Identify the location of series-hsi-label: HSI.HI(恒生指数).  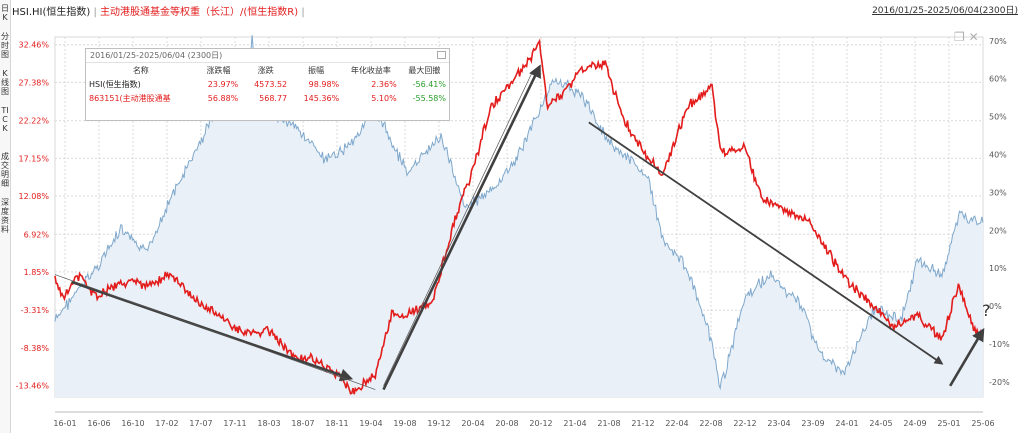
(51, 12).